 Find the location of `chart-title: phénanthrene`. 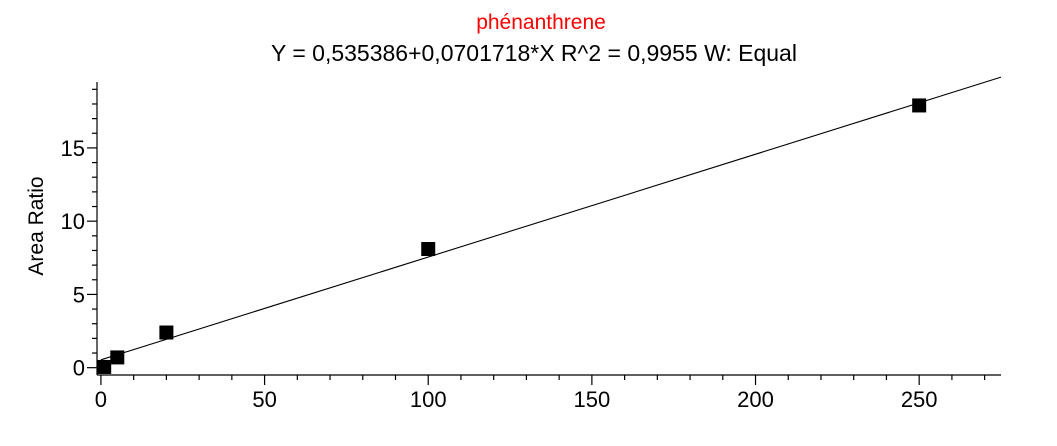

chart-title: phénanthrene is located at coordinates (541, 22).